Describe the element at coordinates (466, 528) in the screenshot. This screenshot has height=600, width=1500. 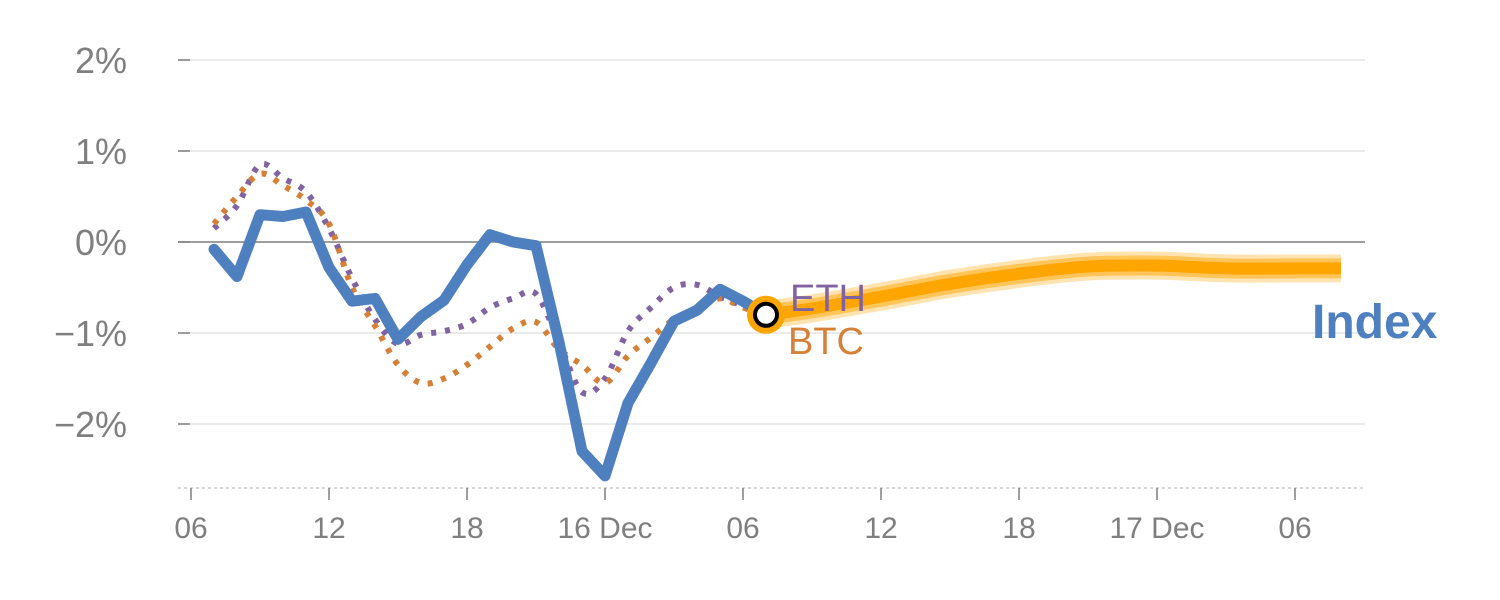
I see `x-tick-label-2: 18` at that location.